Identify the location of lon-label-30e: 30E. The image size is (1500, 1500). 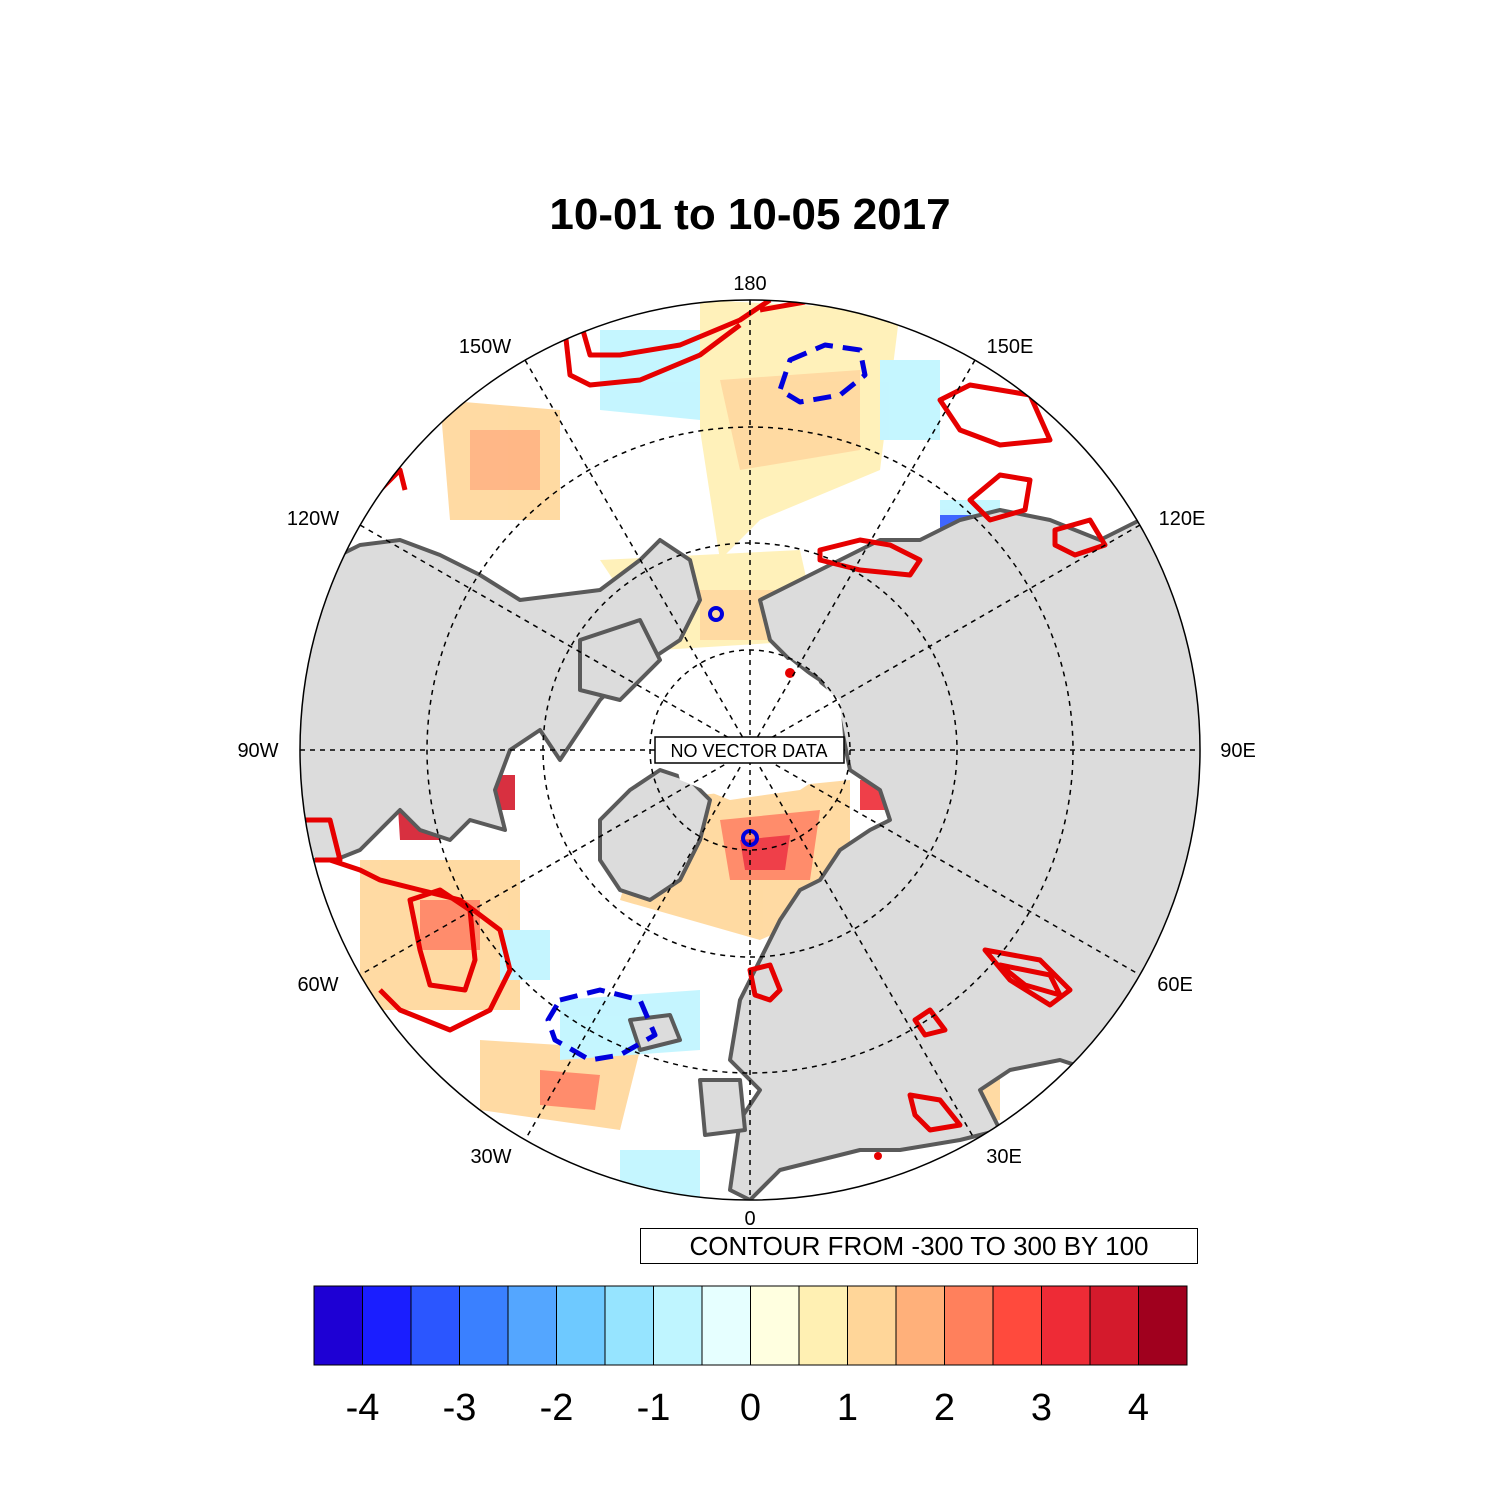
(1004, 1157).